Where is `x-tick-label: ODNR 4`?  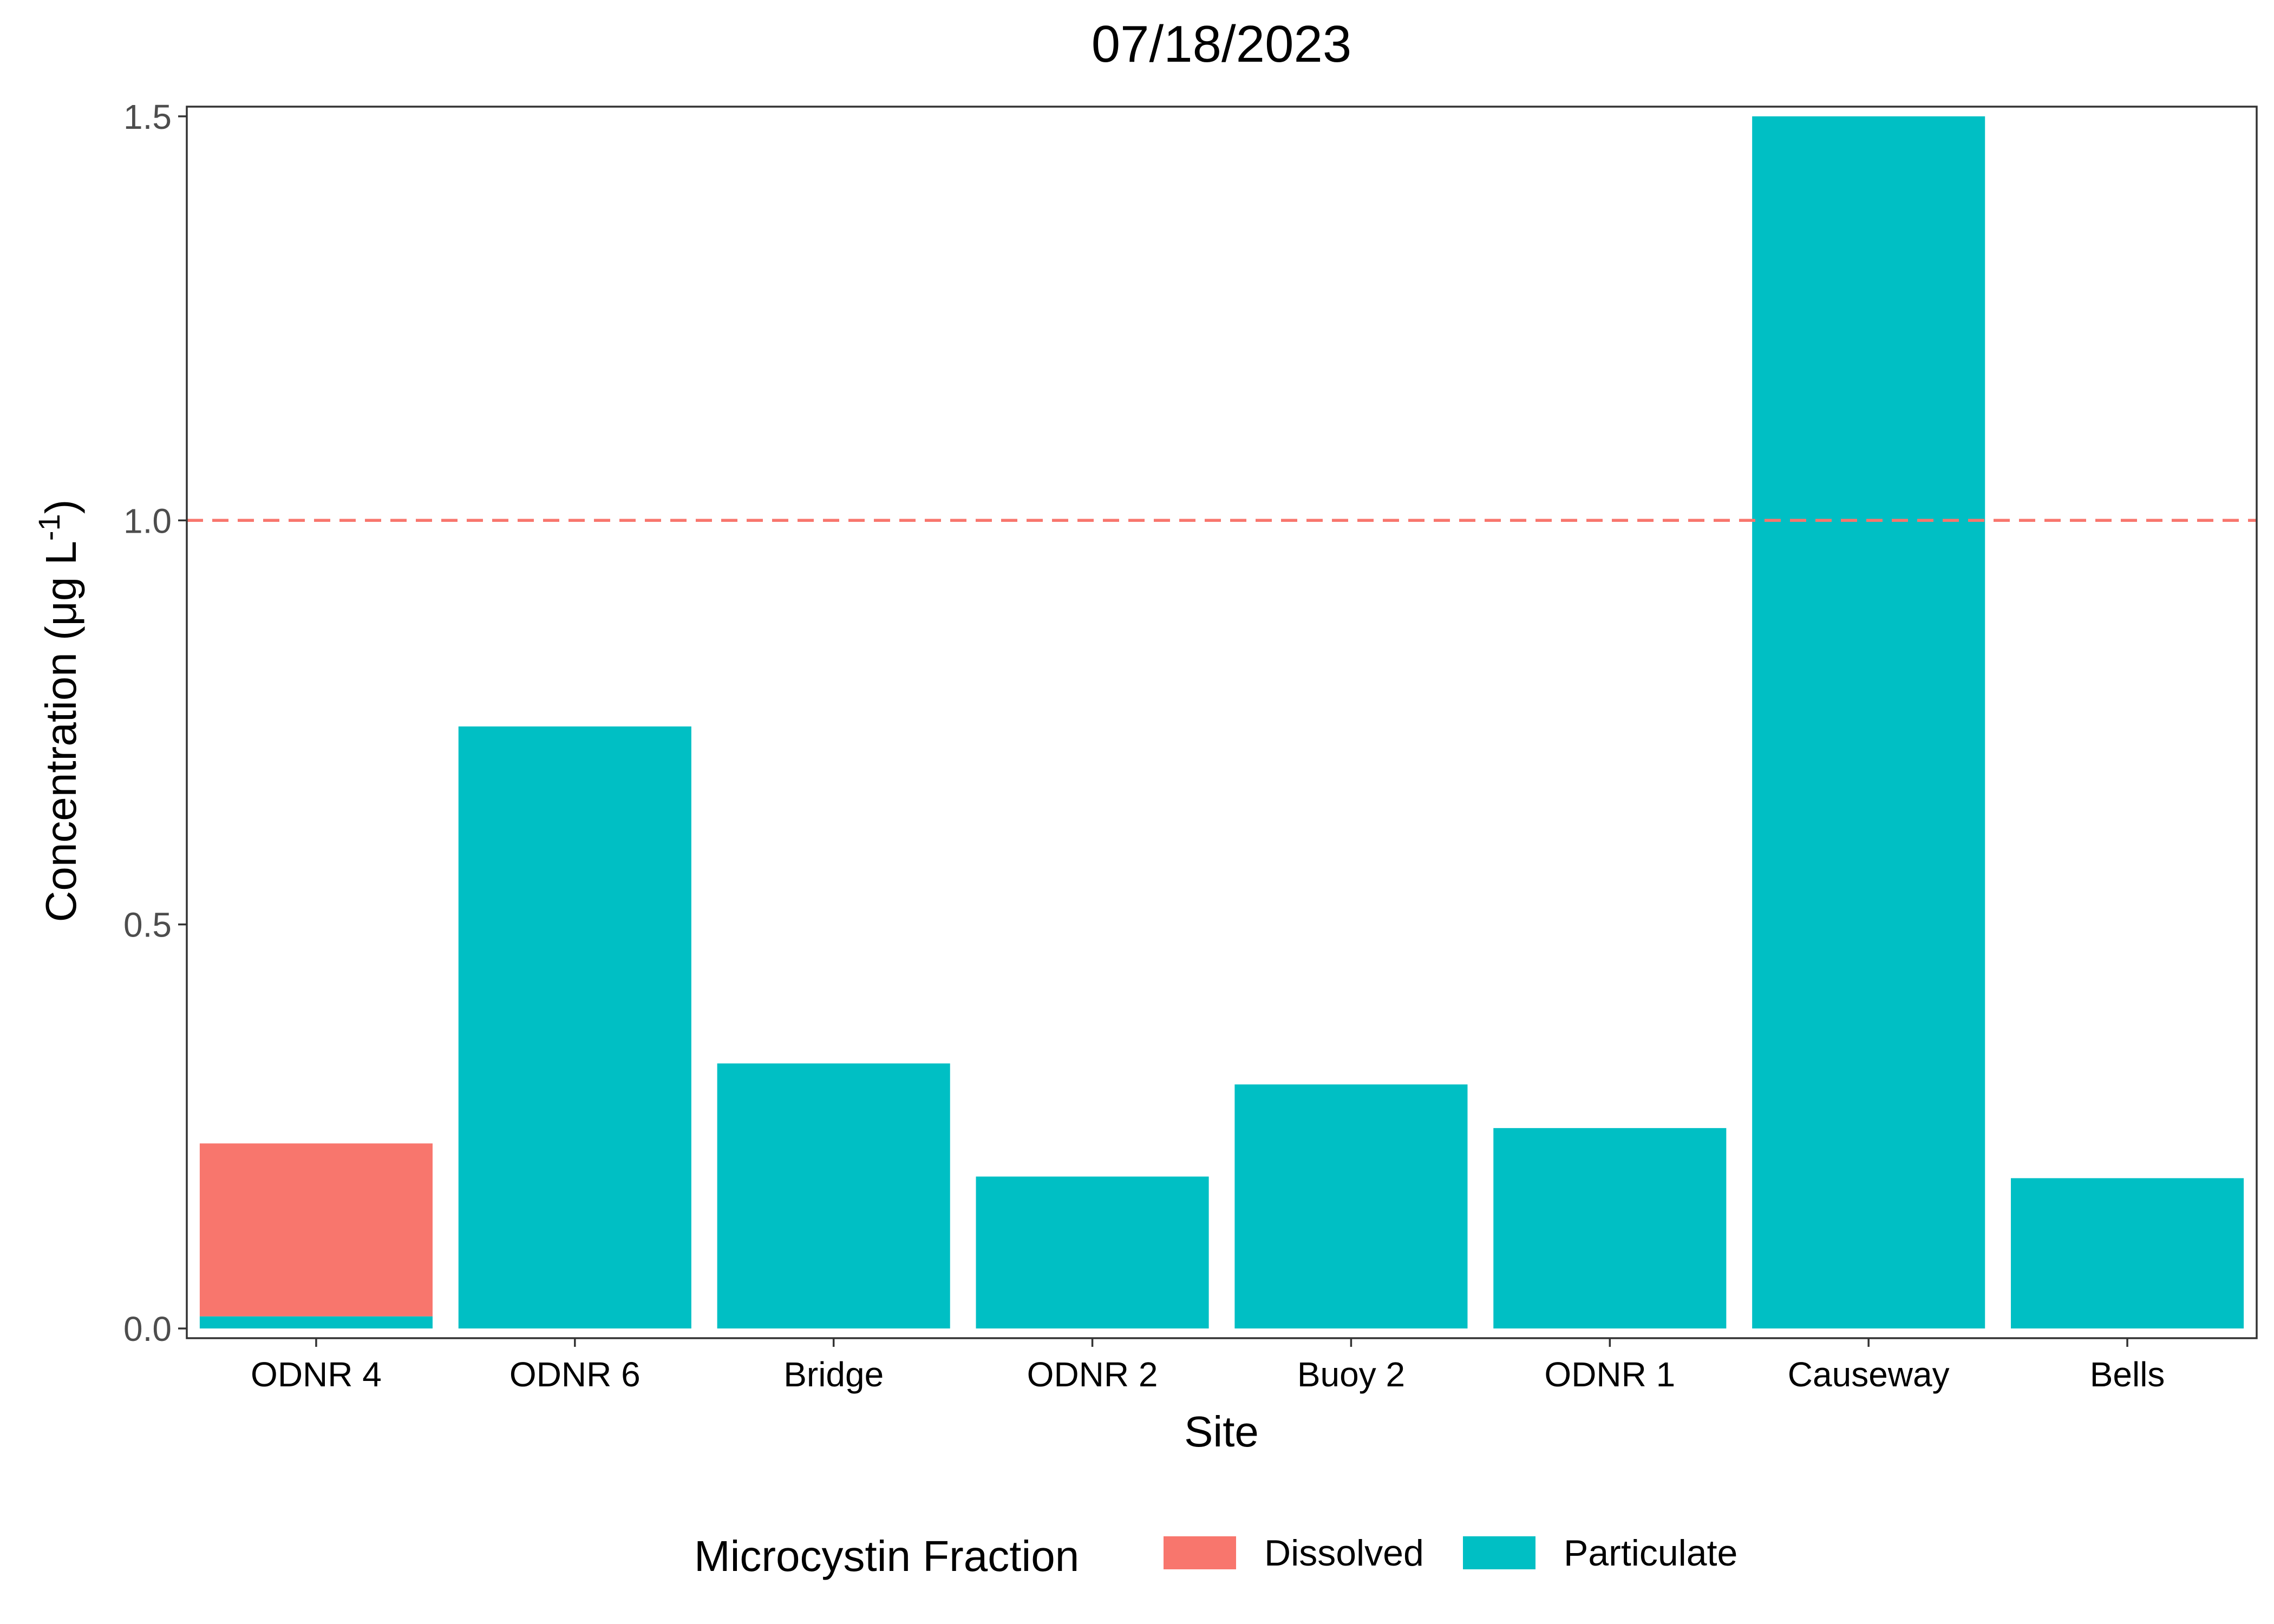
x-tick-label: ODNR 4 is located at coordinates (316, 1374).